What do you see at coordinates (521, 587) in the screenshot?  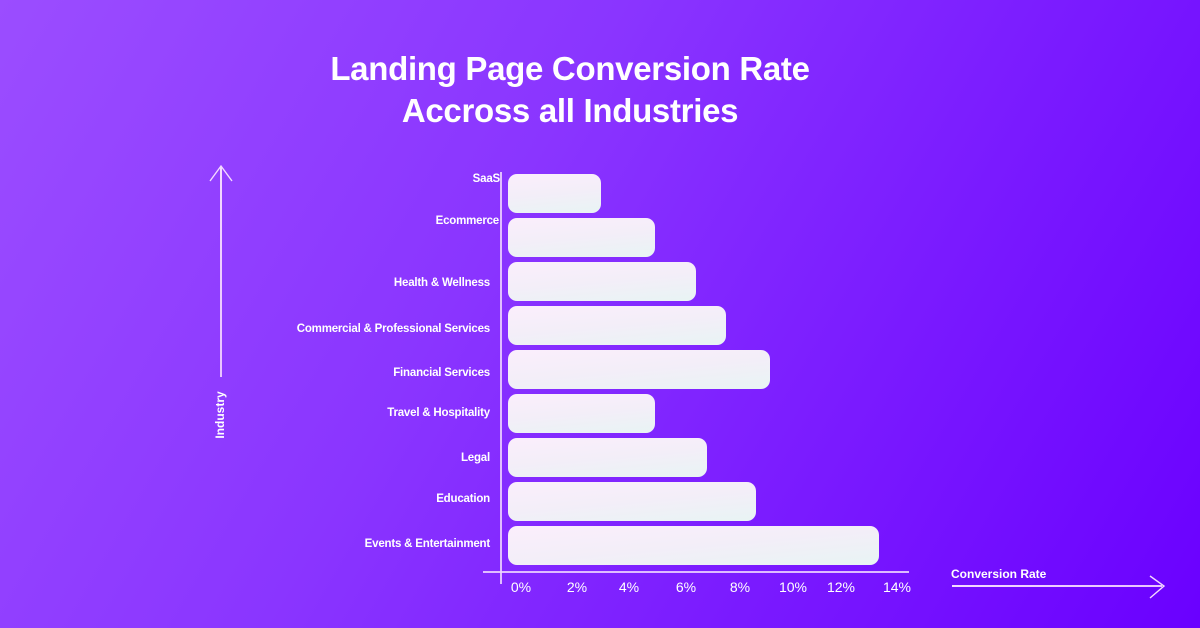 I see `x-tick-0: 0%` at bounding box center [521, 587].